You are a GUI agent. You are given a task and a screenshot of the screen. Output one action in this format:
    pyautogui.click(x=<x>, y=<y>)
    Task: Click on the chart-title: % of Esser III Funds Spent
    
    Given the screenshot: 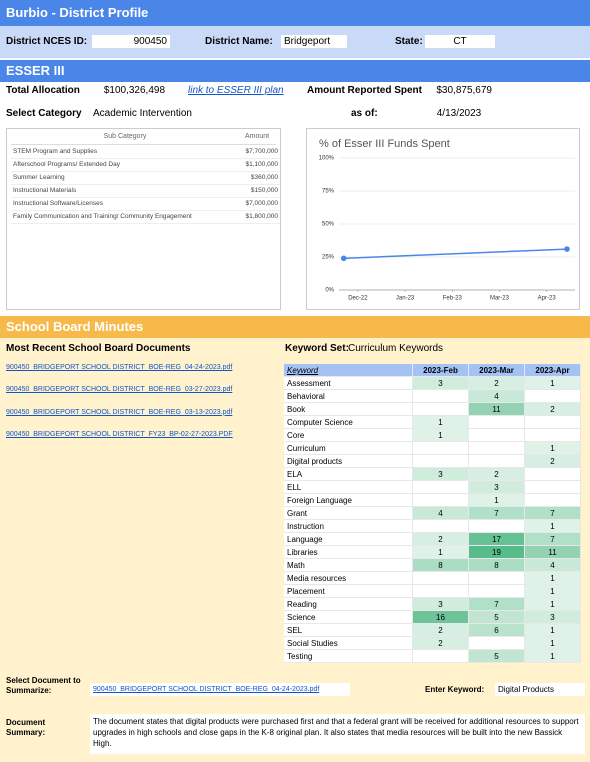 What is the action you would take?
    pyautogui.click(x=384, y=144)
    